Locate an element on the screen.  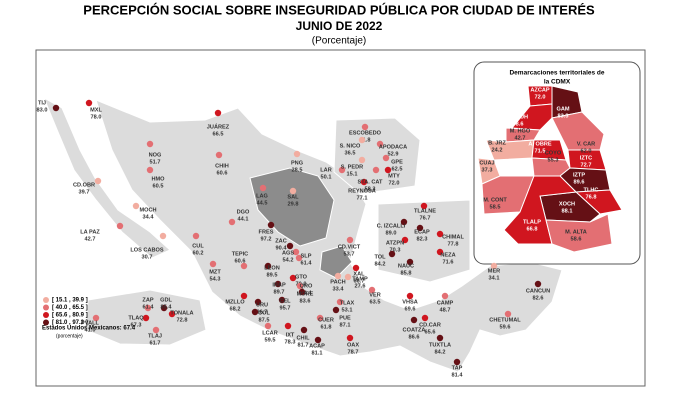
city-name: LAG is located at coordinates (262, 196).